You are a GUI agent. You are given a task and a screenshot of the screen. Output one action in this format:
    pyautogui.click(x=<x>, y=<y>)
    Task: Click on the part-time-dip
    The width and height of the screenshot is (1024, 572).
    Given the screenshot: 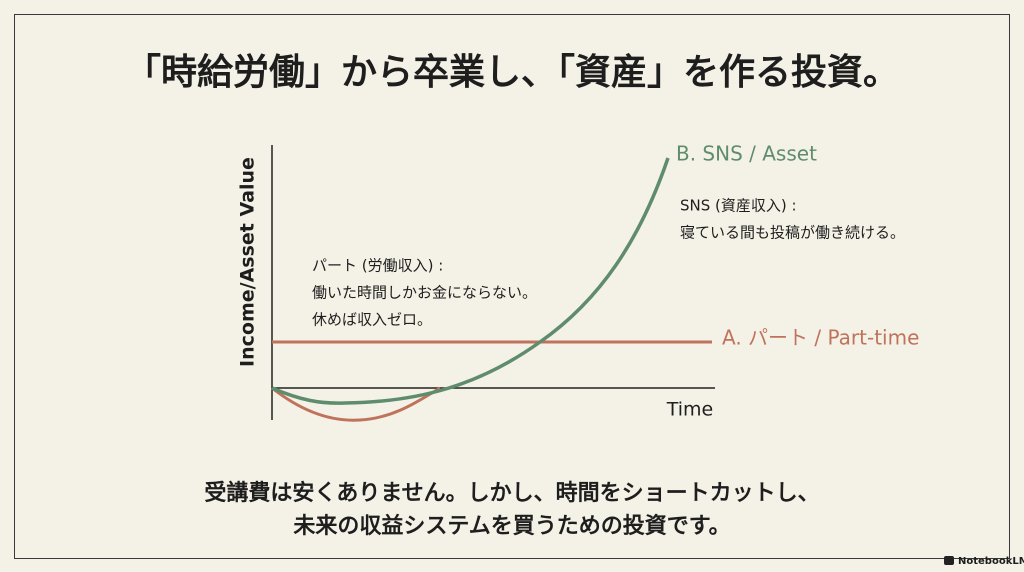 What is the action you would take?
    pyautogui.click(x=356, y=404)
    